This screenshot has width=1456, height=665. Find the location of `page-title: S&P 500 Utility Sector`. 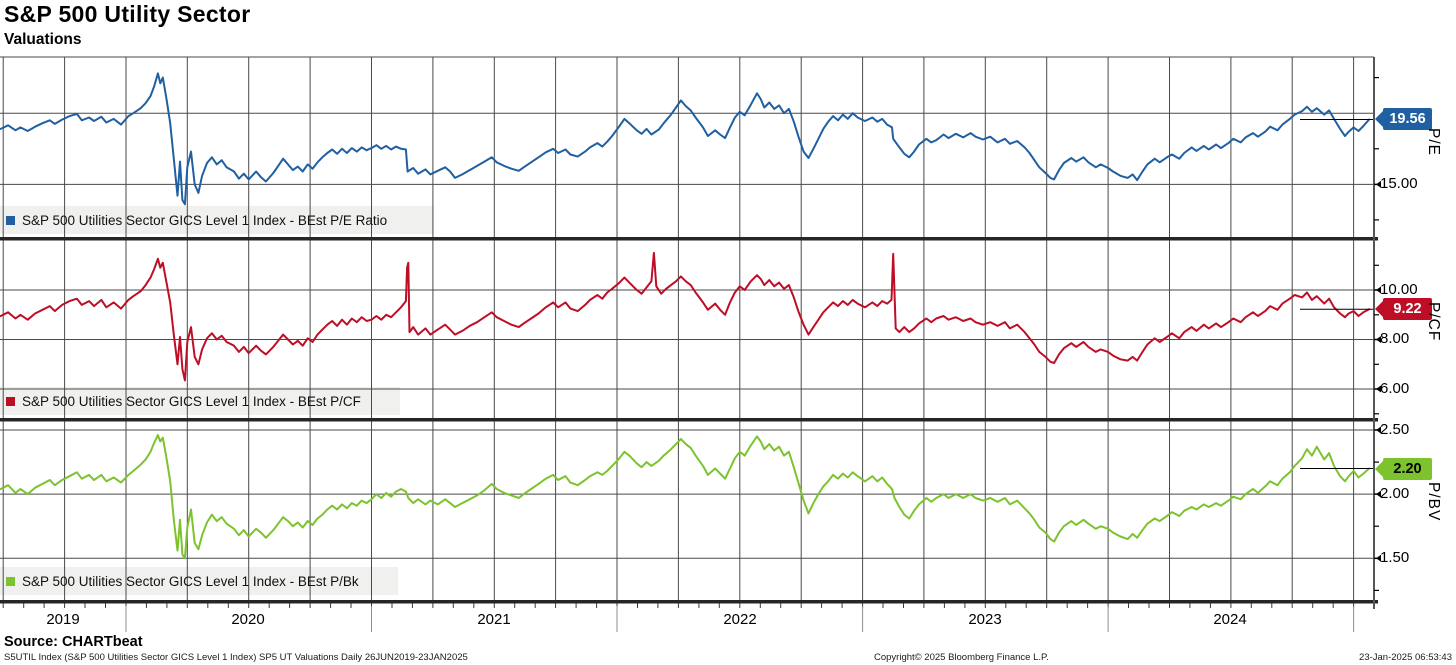

page-title: S&P 500 Utility Sector is located at coordinates (127, 14).